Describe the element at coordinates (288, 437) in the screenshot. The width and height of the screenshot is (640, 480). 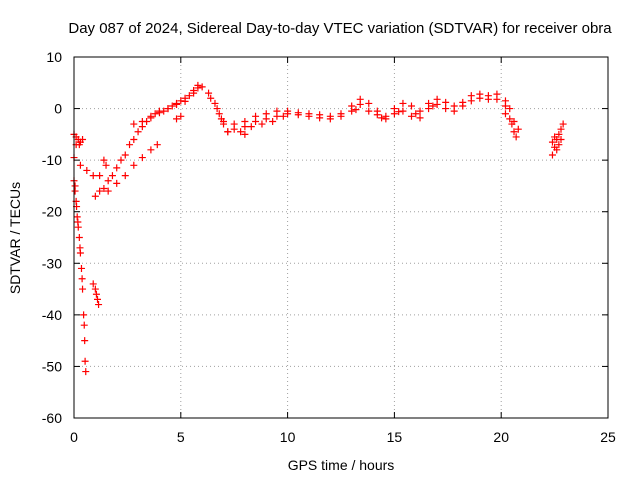
I see `x-tick-label: 10` at that location.